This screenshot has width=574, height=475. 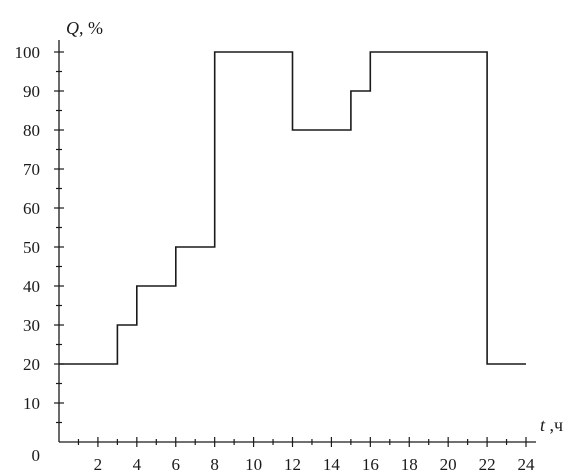 I want to click on x-tick-label: 18, so click(x=409, y=464).